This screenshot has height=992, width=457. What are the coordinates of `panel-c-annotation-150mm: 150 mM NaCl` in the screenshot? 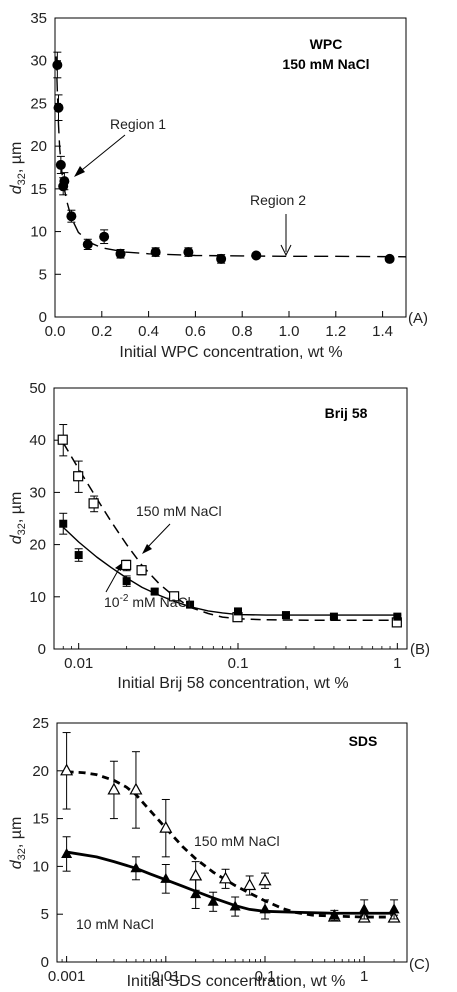 It's located at (237, 841).